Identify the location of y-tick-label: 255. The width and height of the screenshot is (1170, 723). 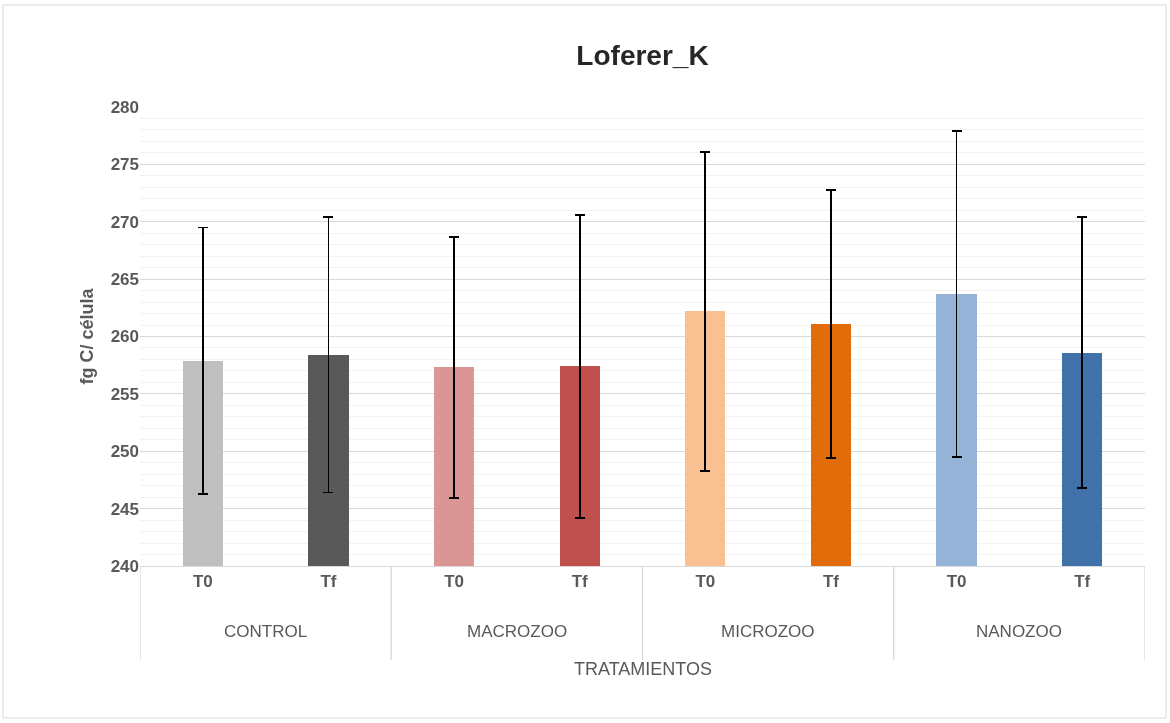
(124, 394).